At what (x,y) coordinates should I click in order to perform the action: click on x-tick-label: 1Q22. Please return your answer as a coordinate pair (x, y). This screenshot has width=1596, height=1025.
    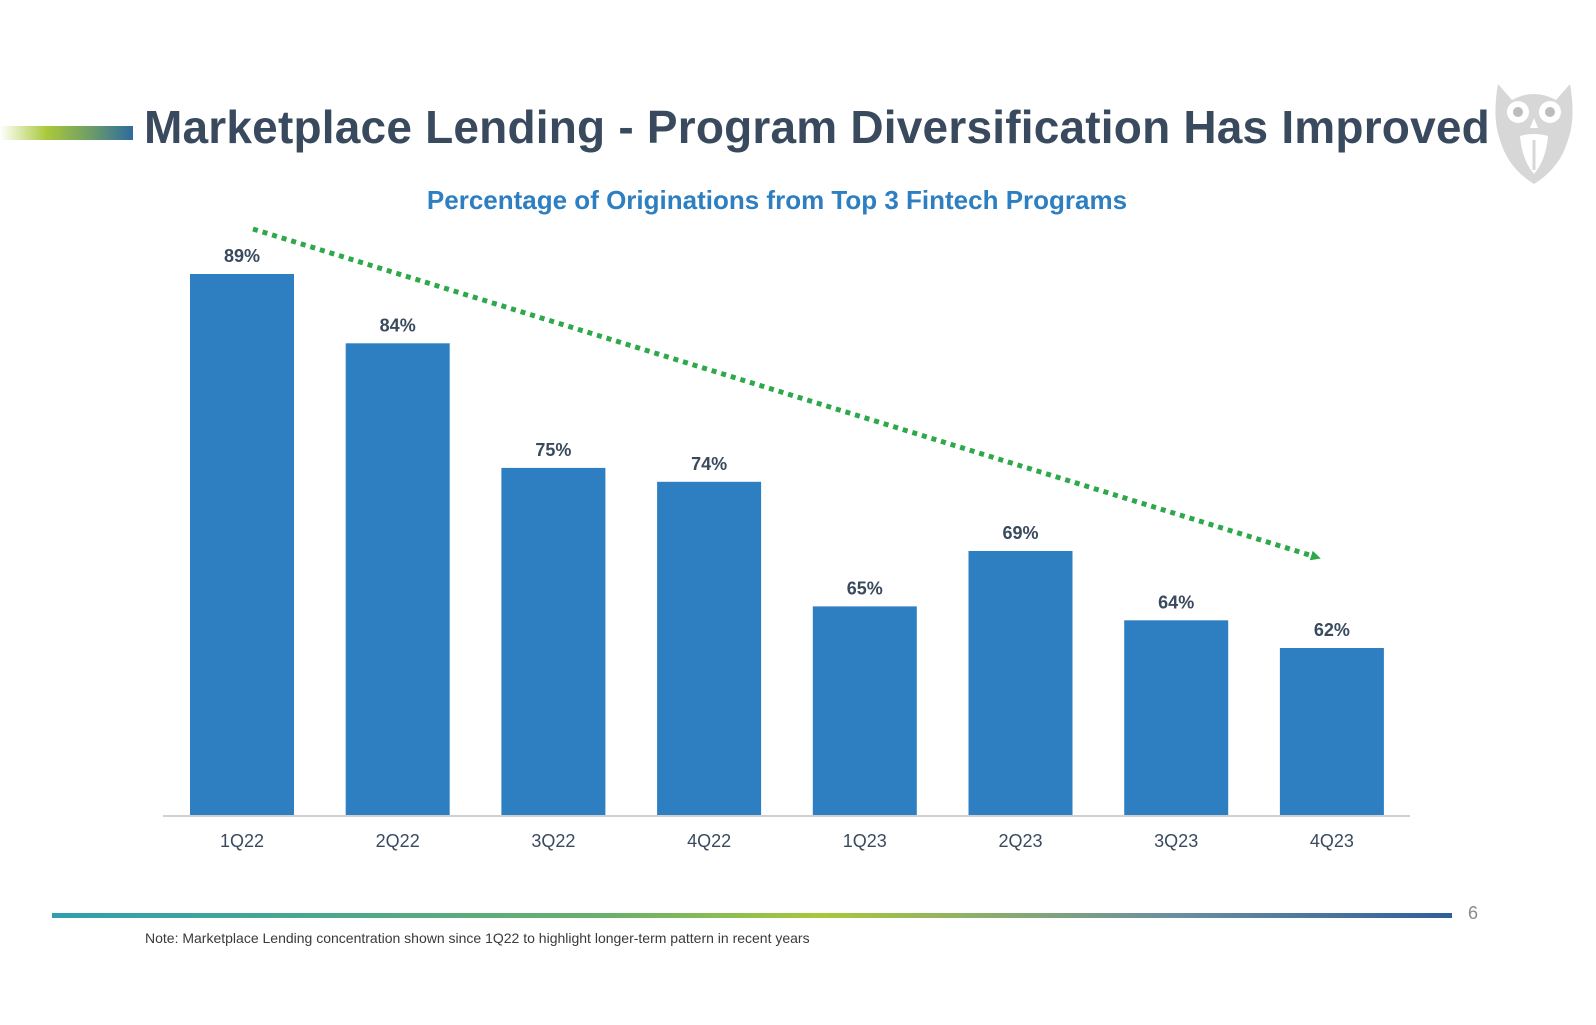
    Looking at the image, I should click on (242, 841).